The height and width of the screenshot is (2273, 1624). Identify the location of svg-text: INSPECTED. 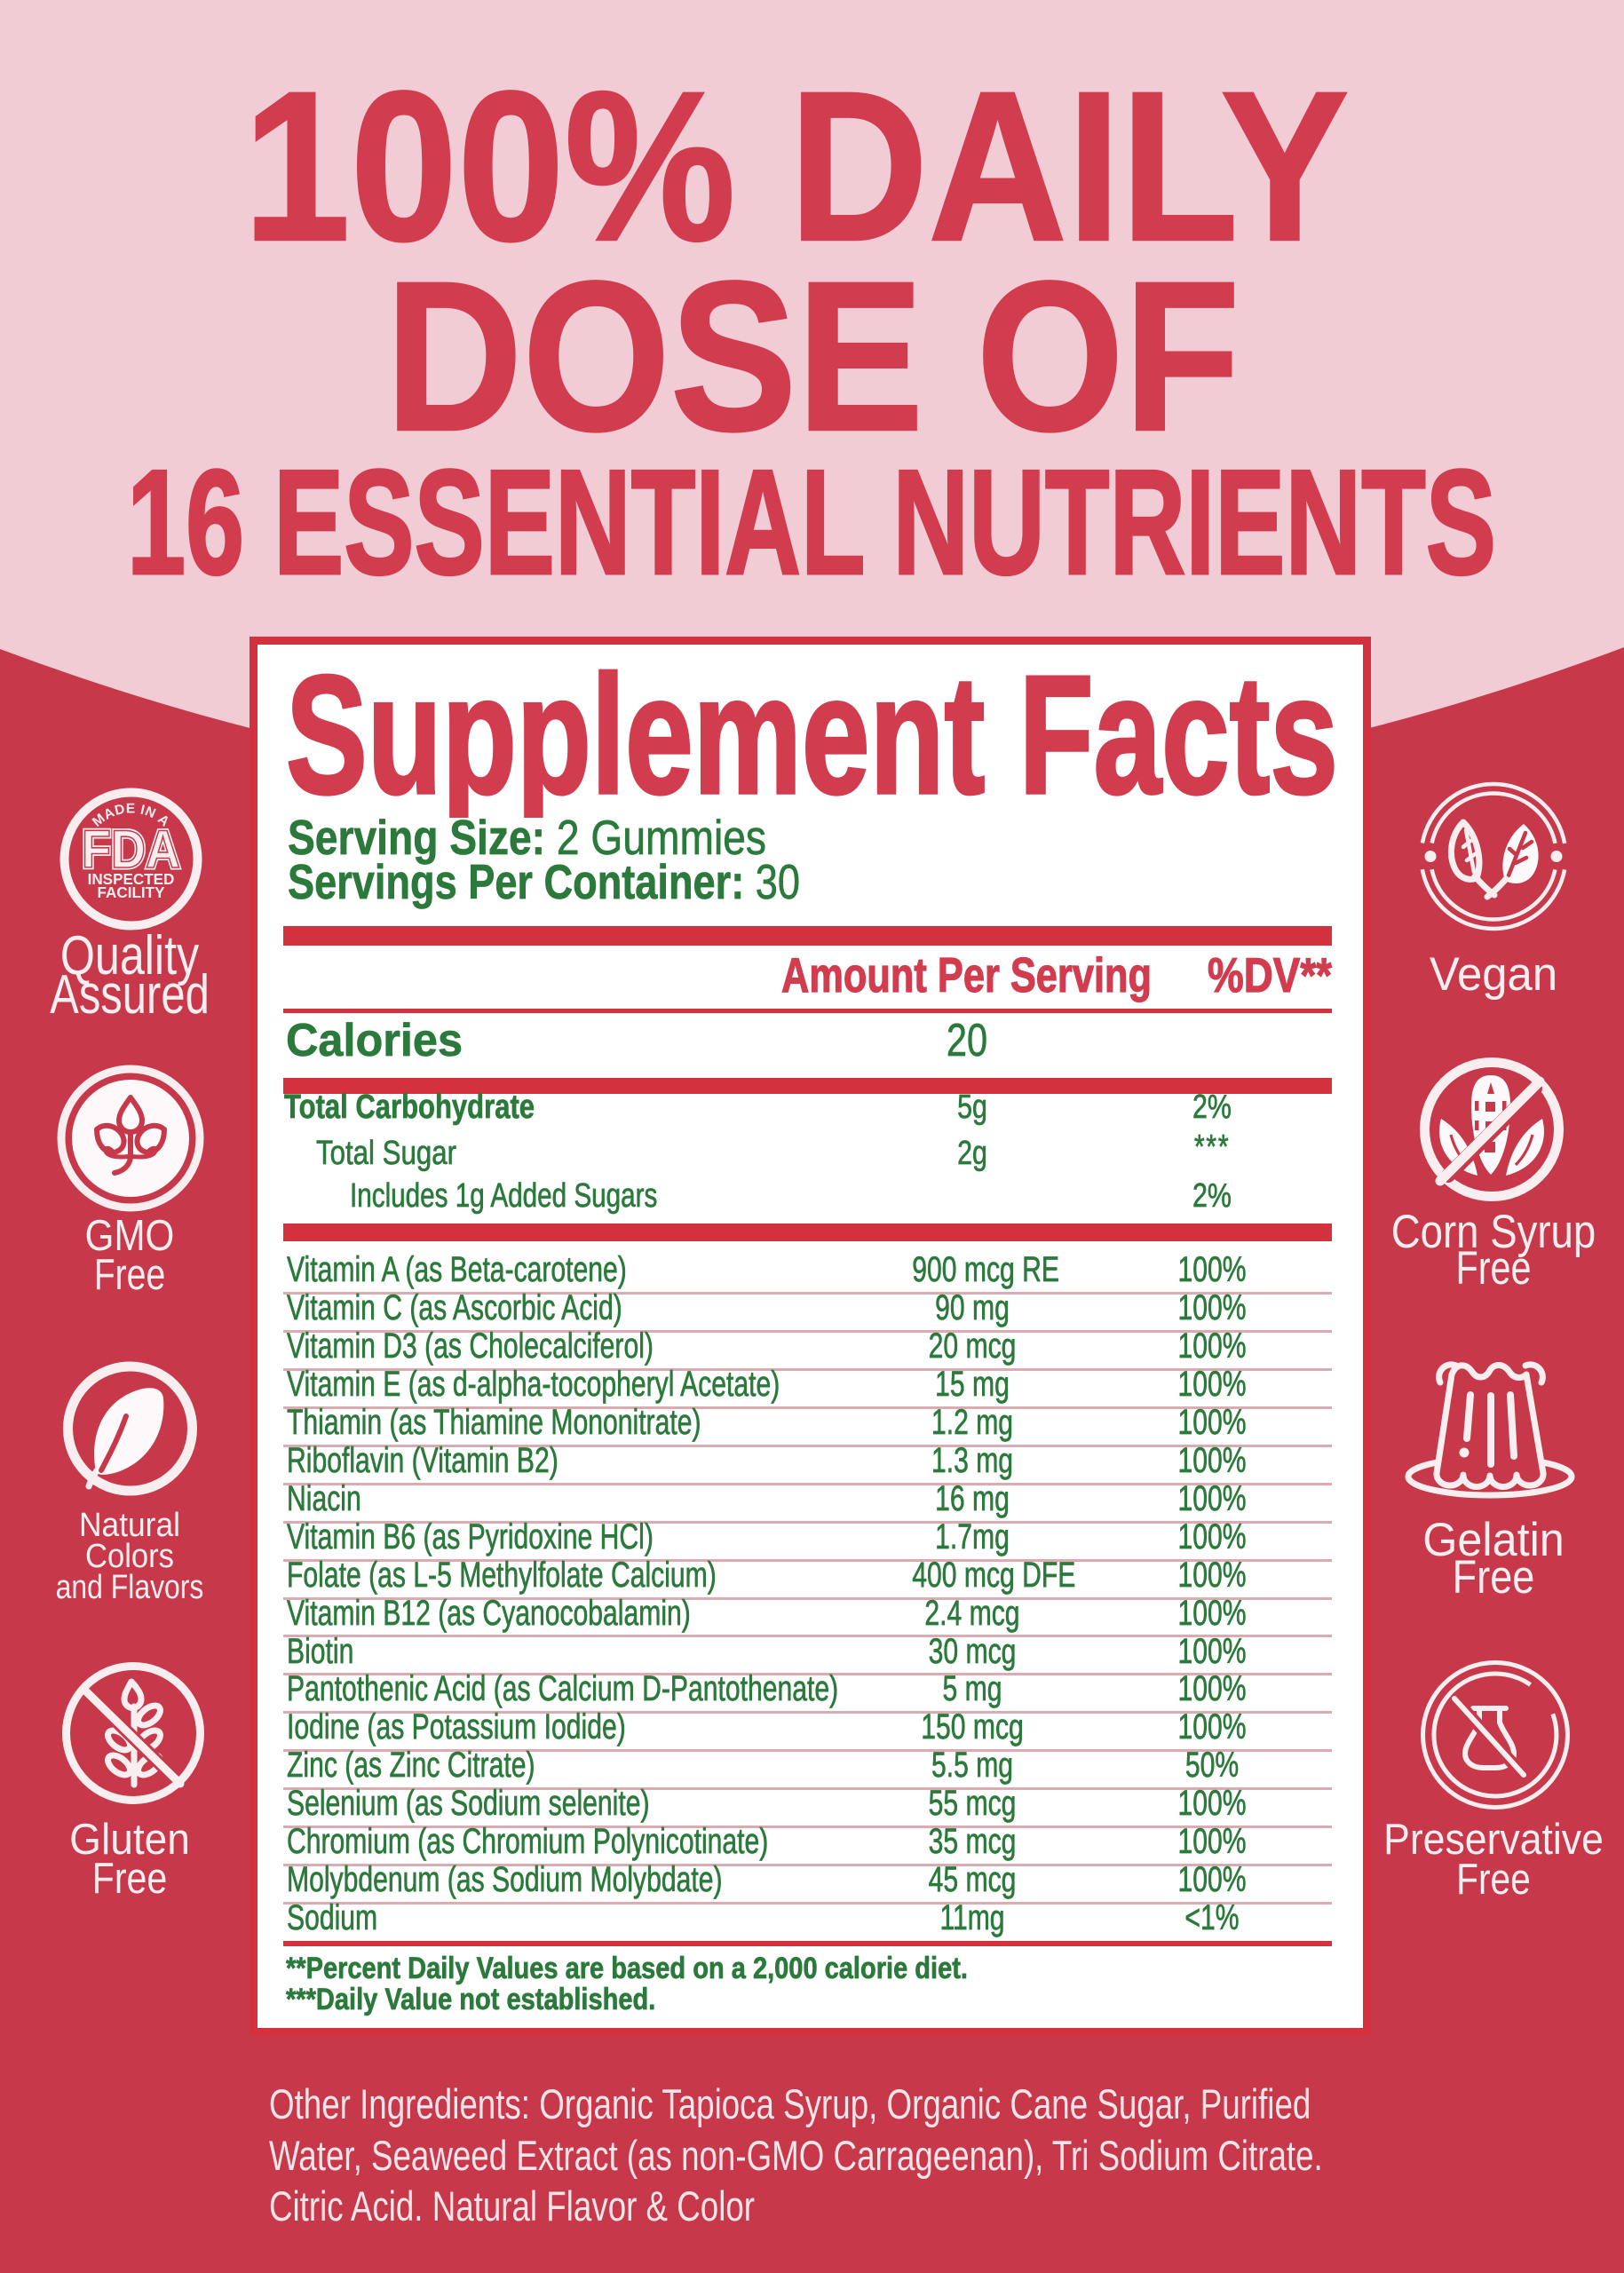
(131, 880).